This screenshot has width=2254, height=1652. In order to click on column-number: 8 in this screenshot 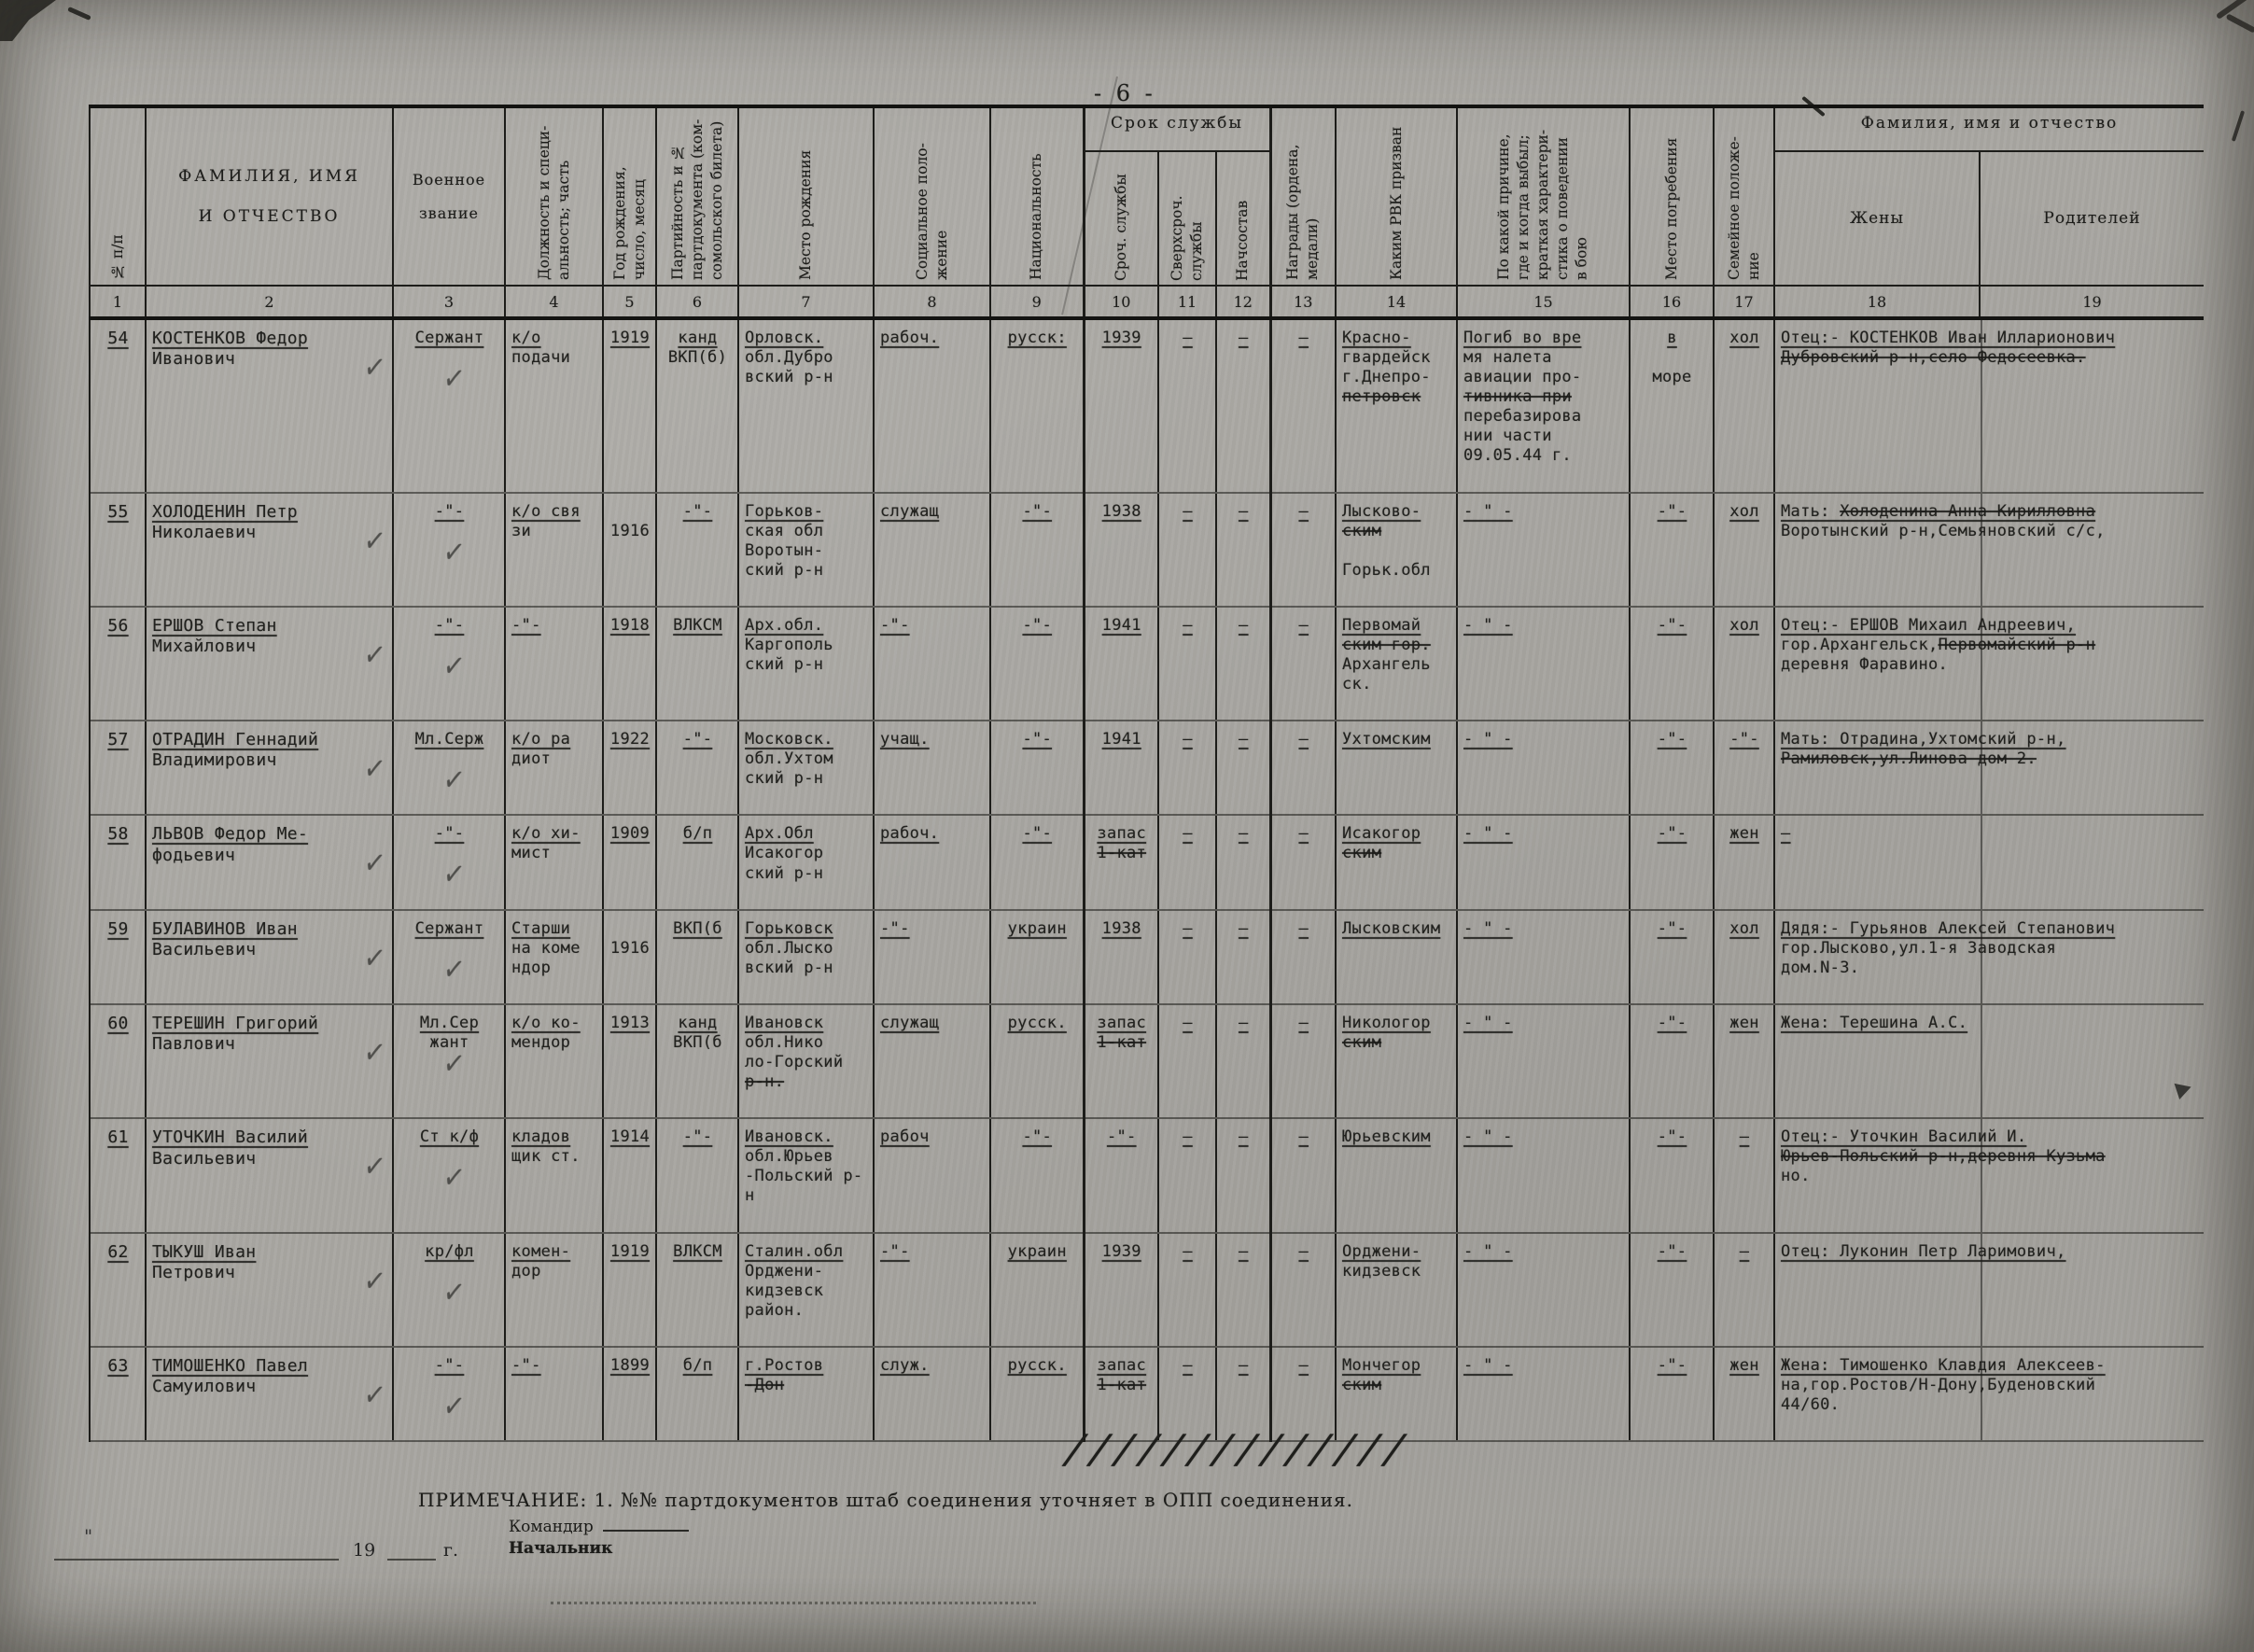, I will do `click(931, 302)`.